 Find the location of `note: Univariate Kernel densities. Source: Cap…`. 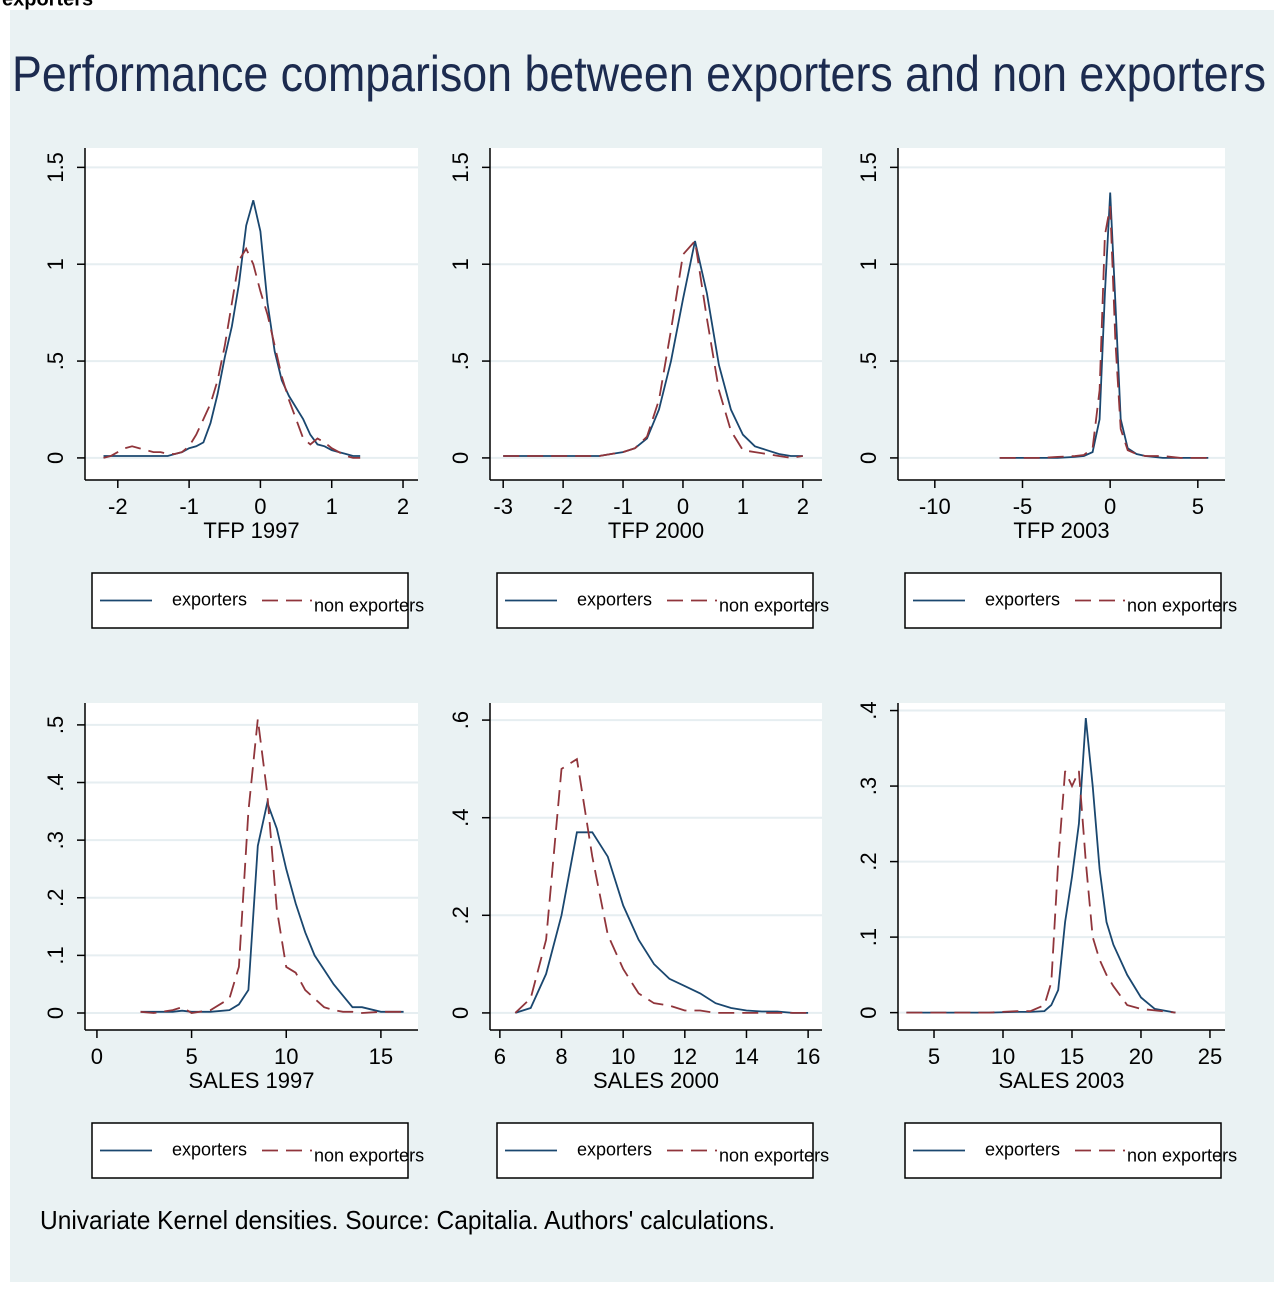

note: Univariate Kernel densities. Source: Cap… is located at coordinates (407, 1220).